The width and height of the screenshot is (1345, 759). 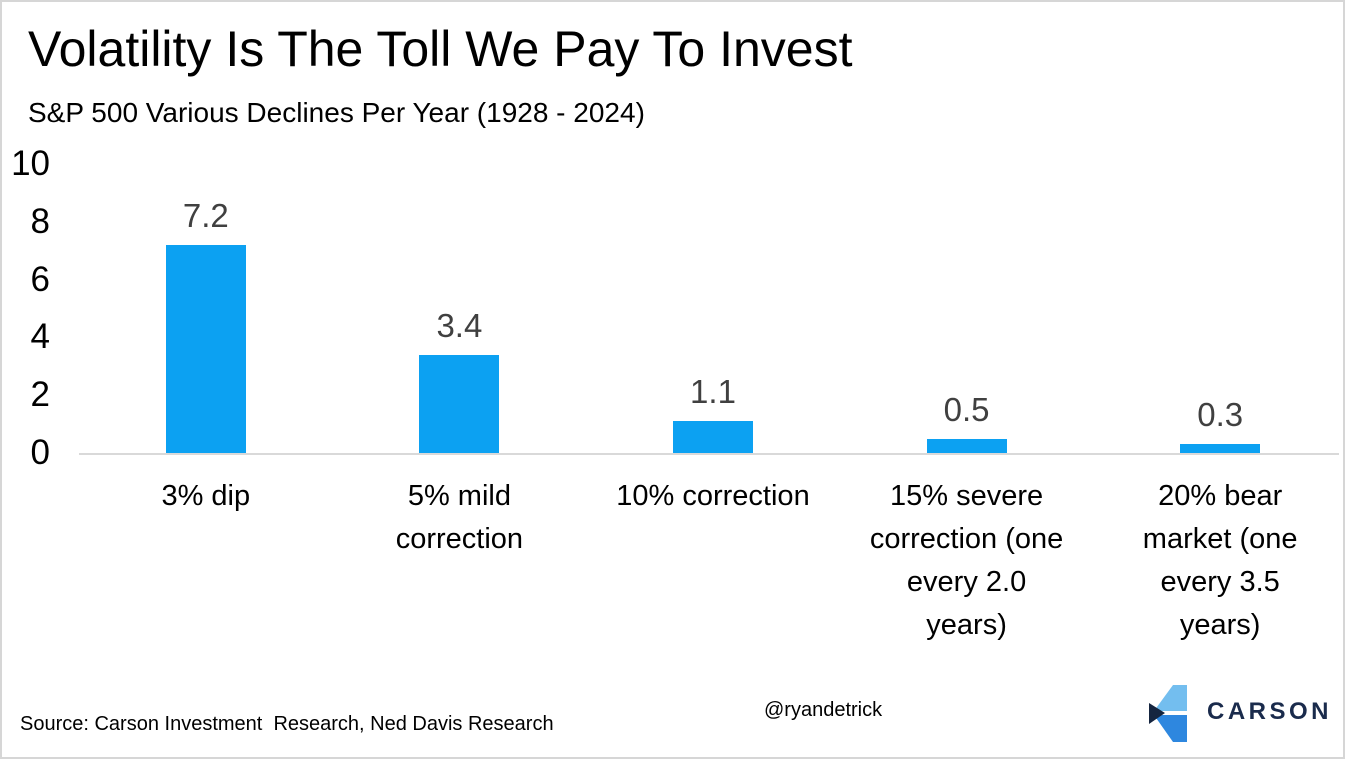 I want to click on bar-slot: 1.1, so click(x=713, y=308).